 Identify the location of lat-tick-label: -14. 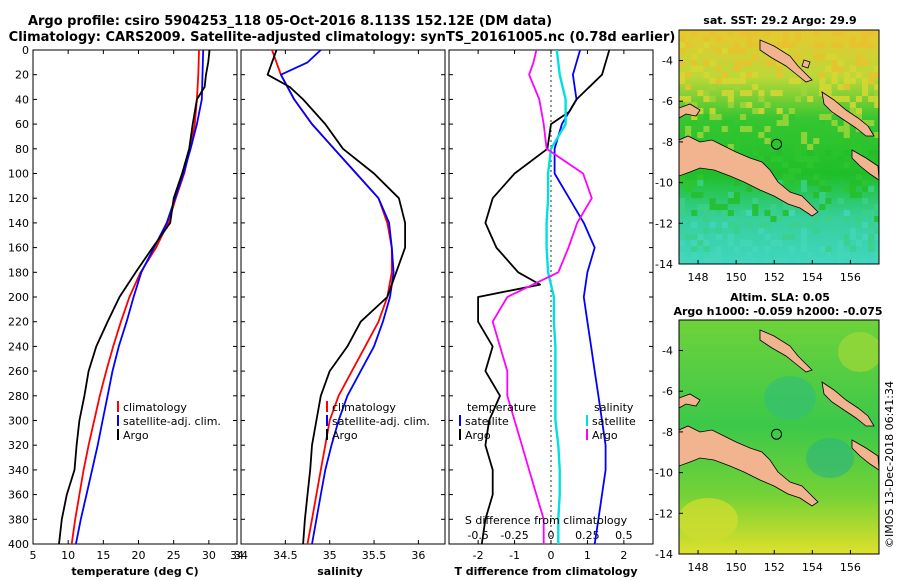
(664, 554).